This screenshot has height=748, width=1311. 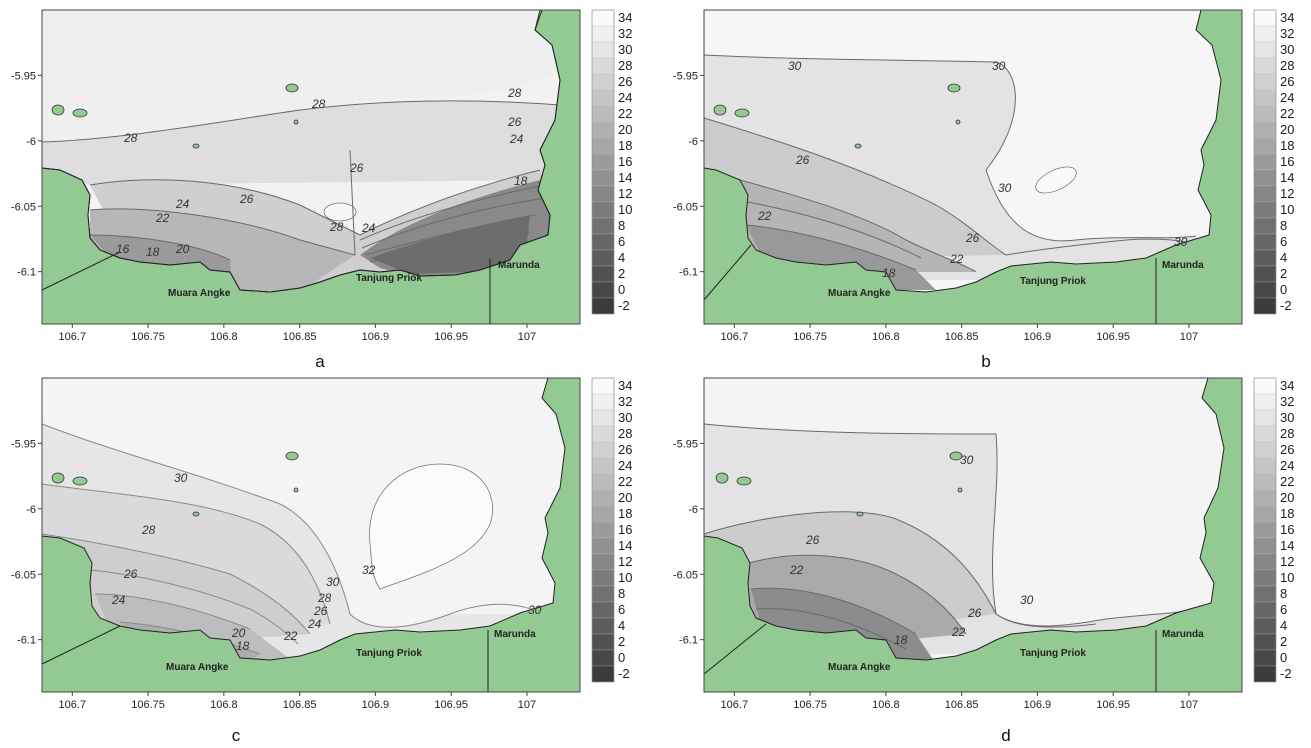 I want to click on colorbar-label: 4, so click(x=621, y=257).